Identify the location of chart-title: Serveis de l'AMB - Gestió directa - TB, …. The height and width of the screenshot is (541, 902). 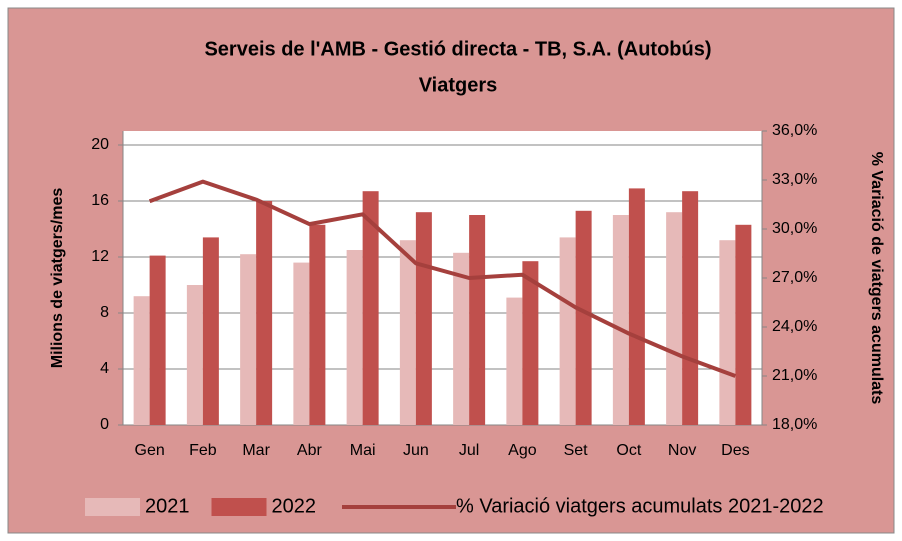
(457, 49).